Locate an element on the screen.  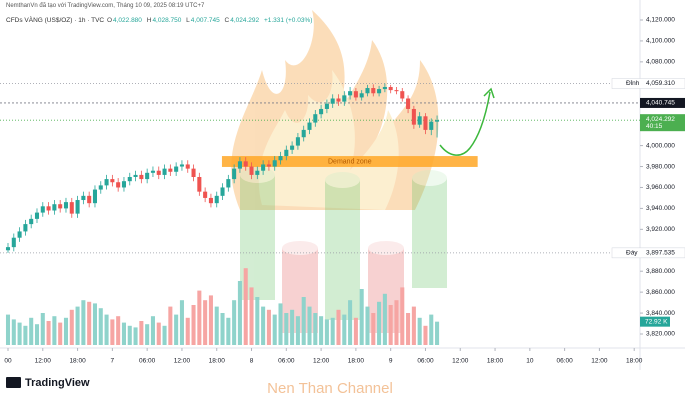
x-tick-label: 8 is located at coordinates (252, 361).